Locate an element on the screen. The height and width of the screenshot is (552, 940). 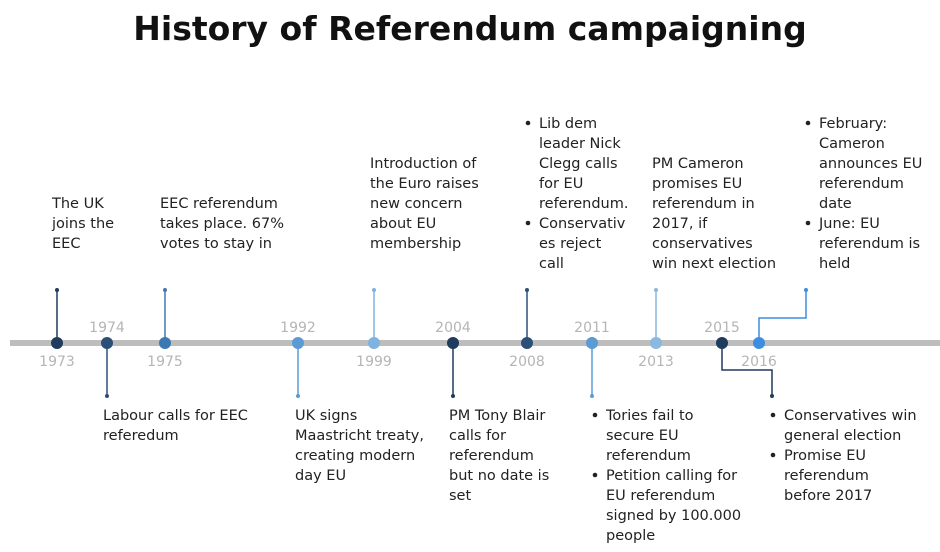
event-text: the Euro raises is located at coordinates (424, 184).